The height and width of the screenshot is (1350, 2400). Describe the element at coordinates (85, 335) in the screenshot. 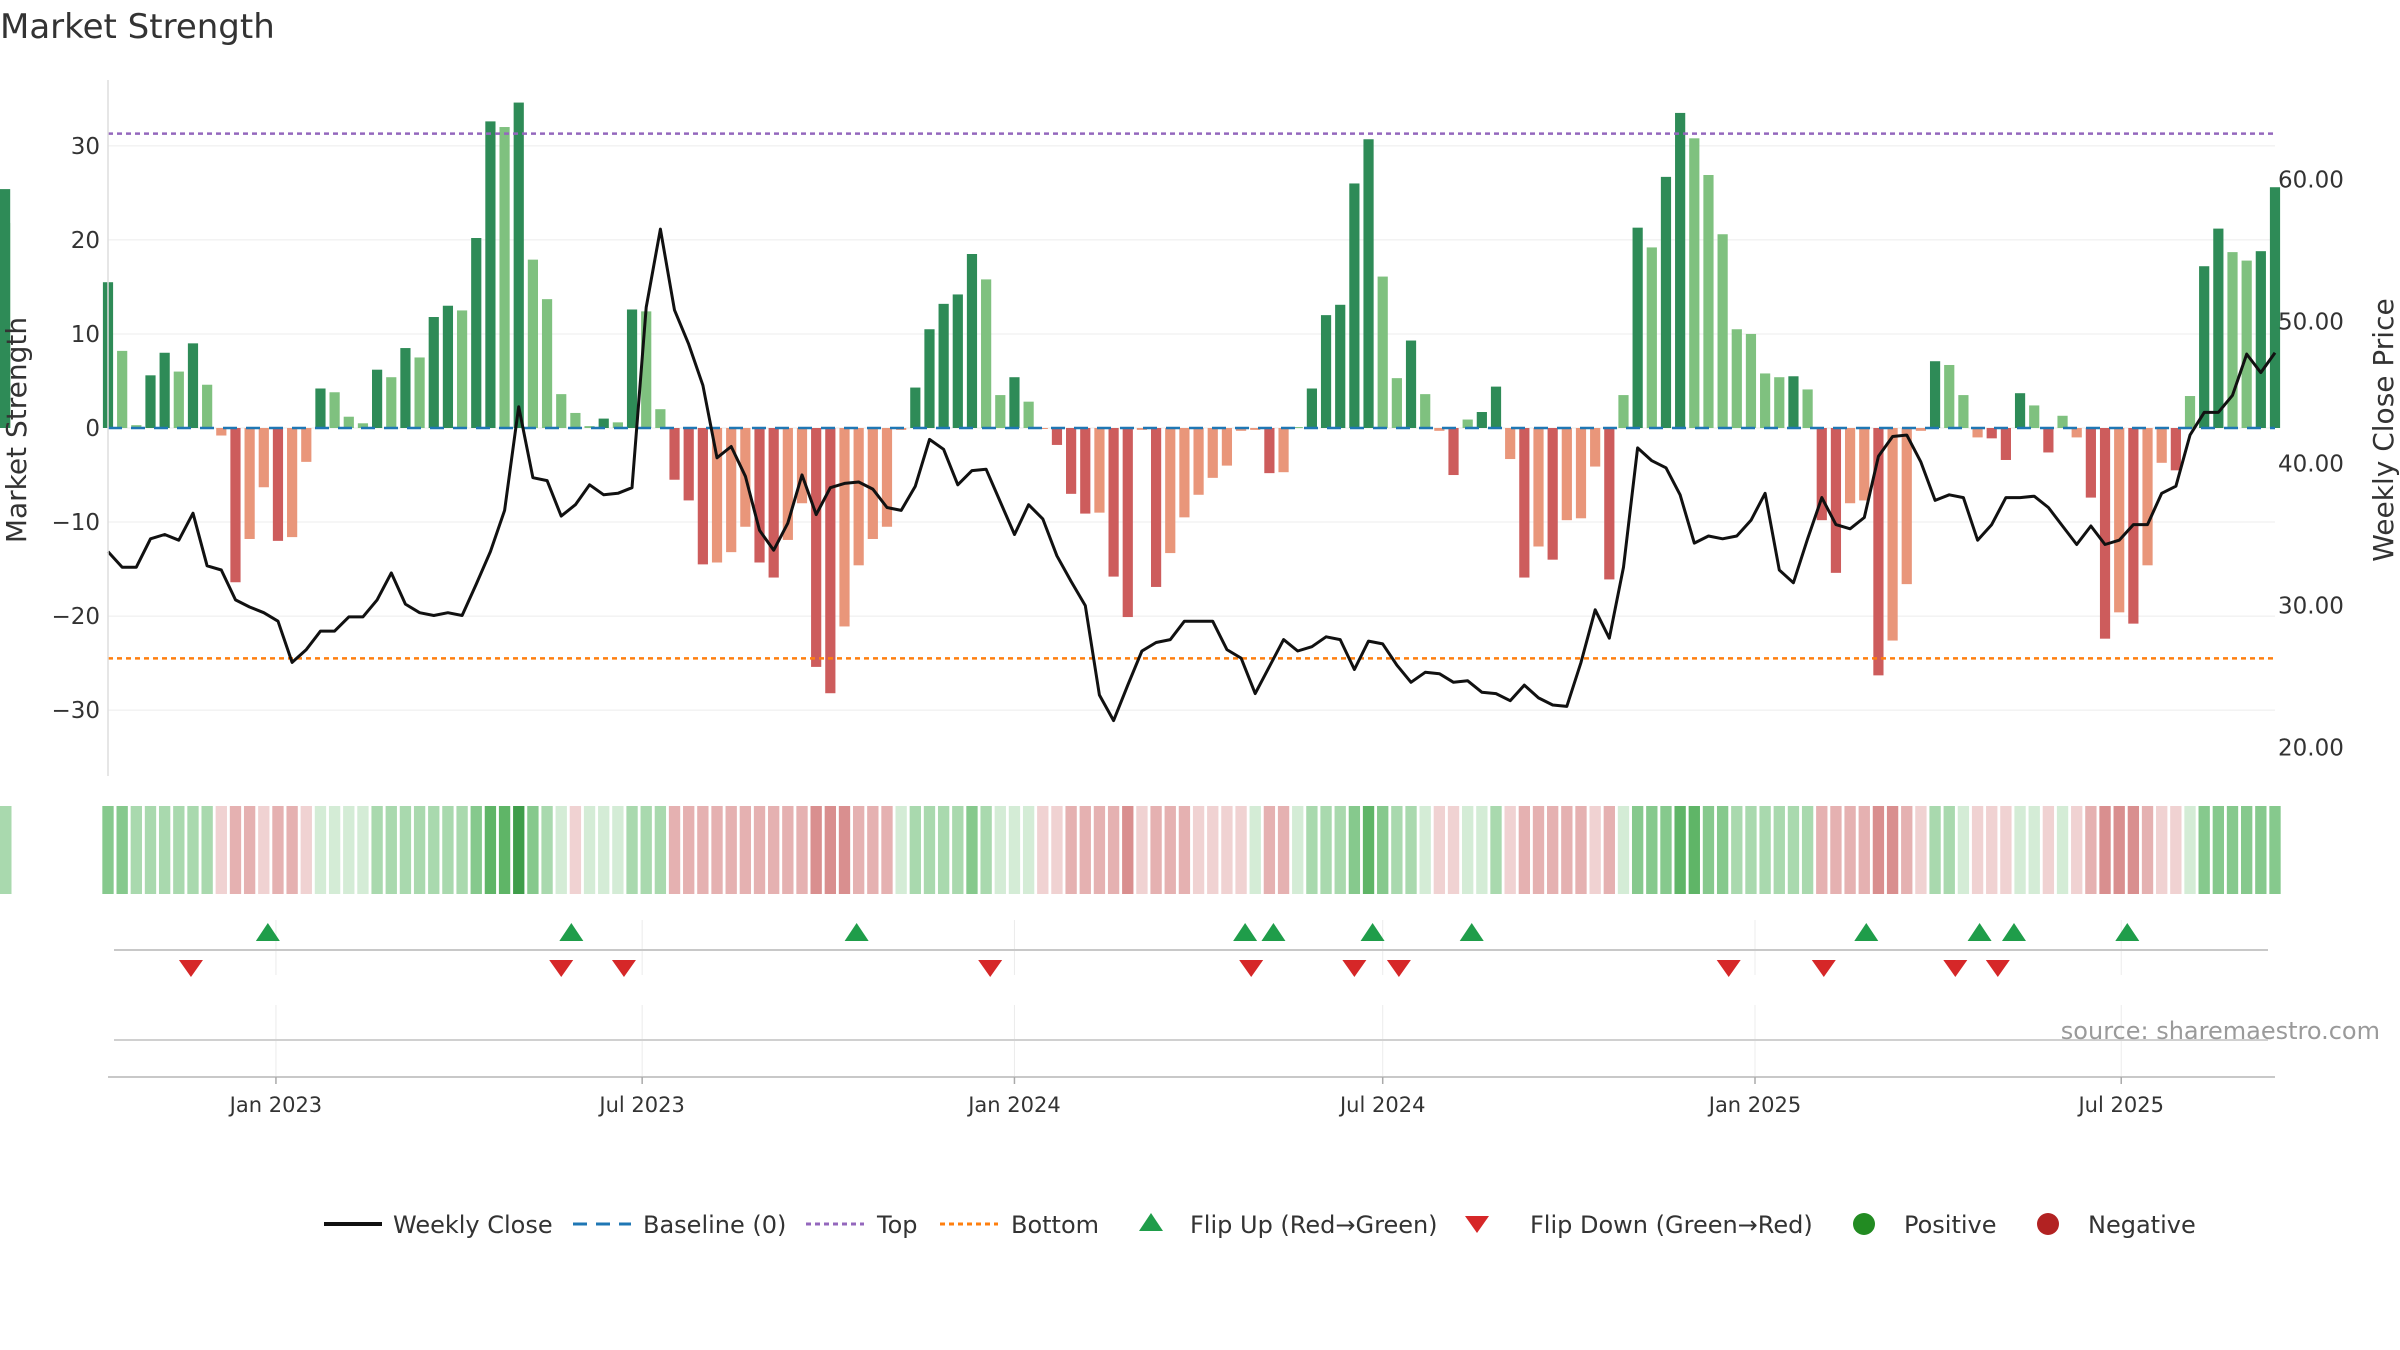

I see `y-tick-label: 10` at that location.